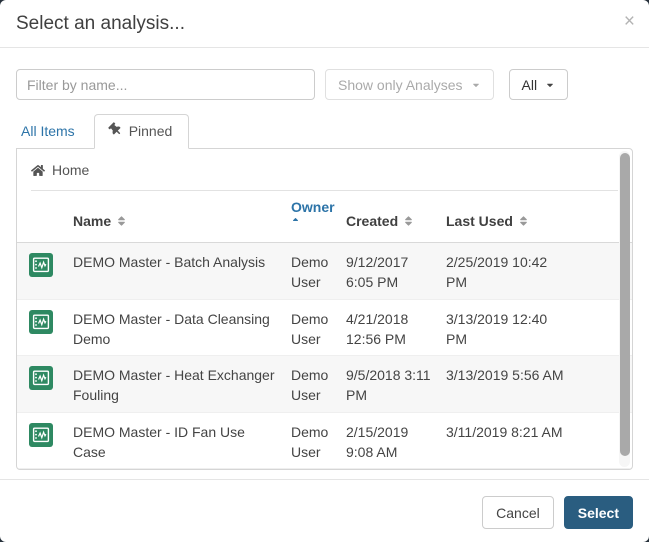 This screenshot has width=649, height=542. Describe the element at coordinates (174, 385) in the screenshot. I see `analysis-name: DEMO Master - Heat Exchanger Fouling` at that location.